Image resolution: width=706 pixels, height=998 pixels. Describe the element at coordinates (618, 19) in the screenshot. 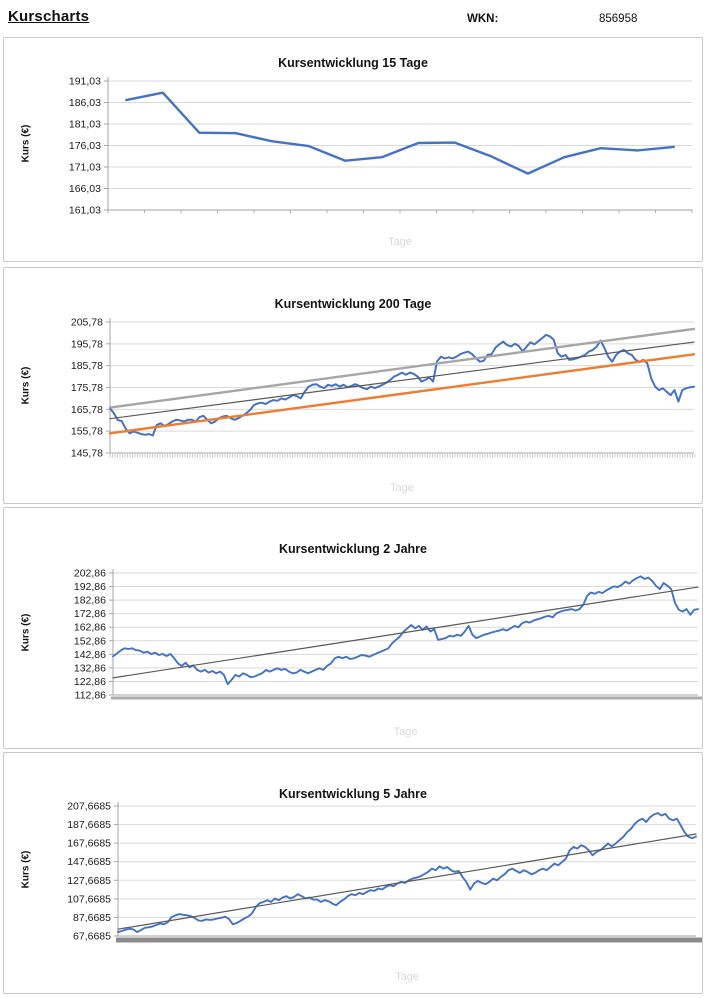

I see `wkn-value: 856958` at that location.